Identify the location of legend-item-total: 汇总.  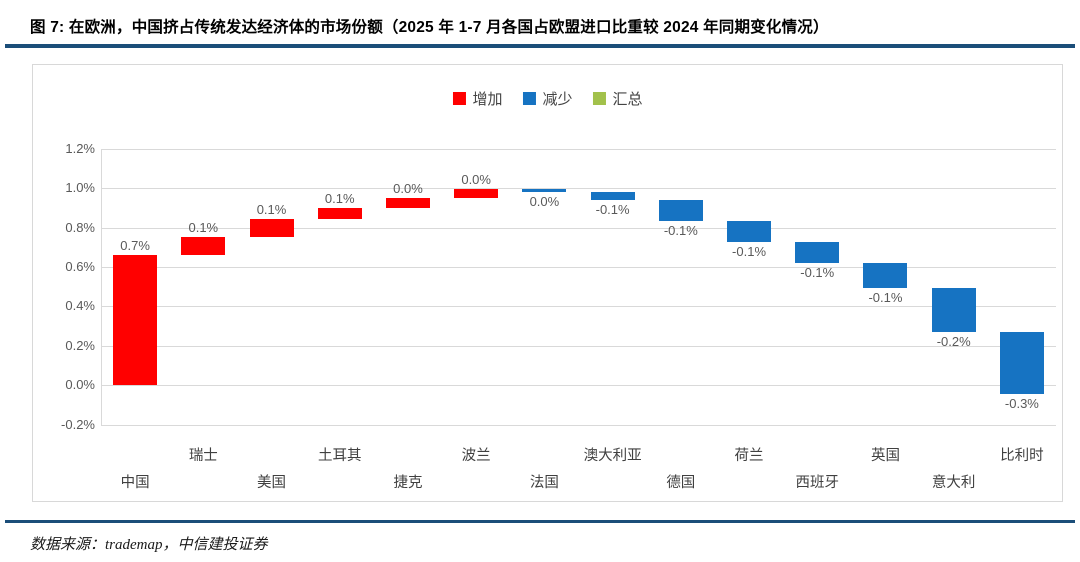
(617, 98).